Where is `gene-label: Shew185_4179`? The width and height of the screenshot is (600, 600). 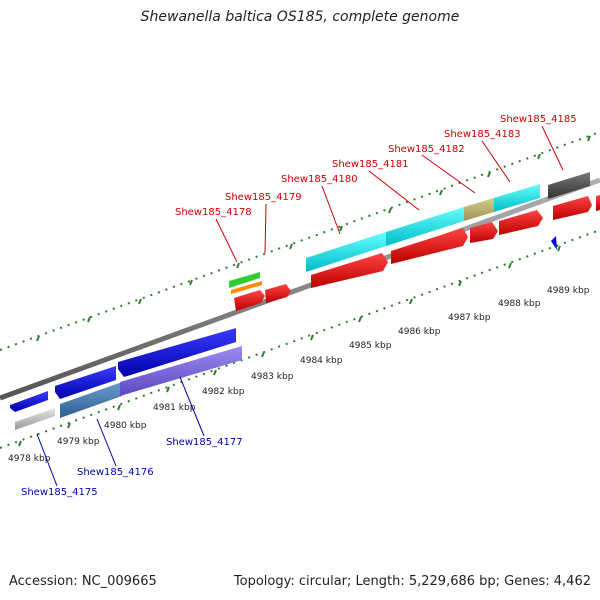
gene-label: Shew185_4179 is located at coordinates (263, 197).